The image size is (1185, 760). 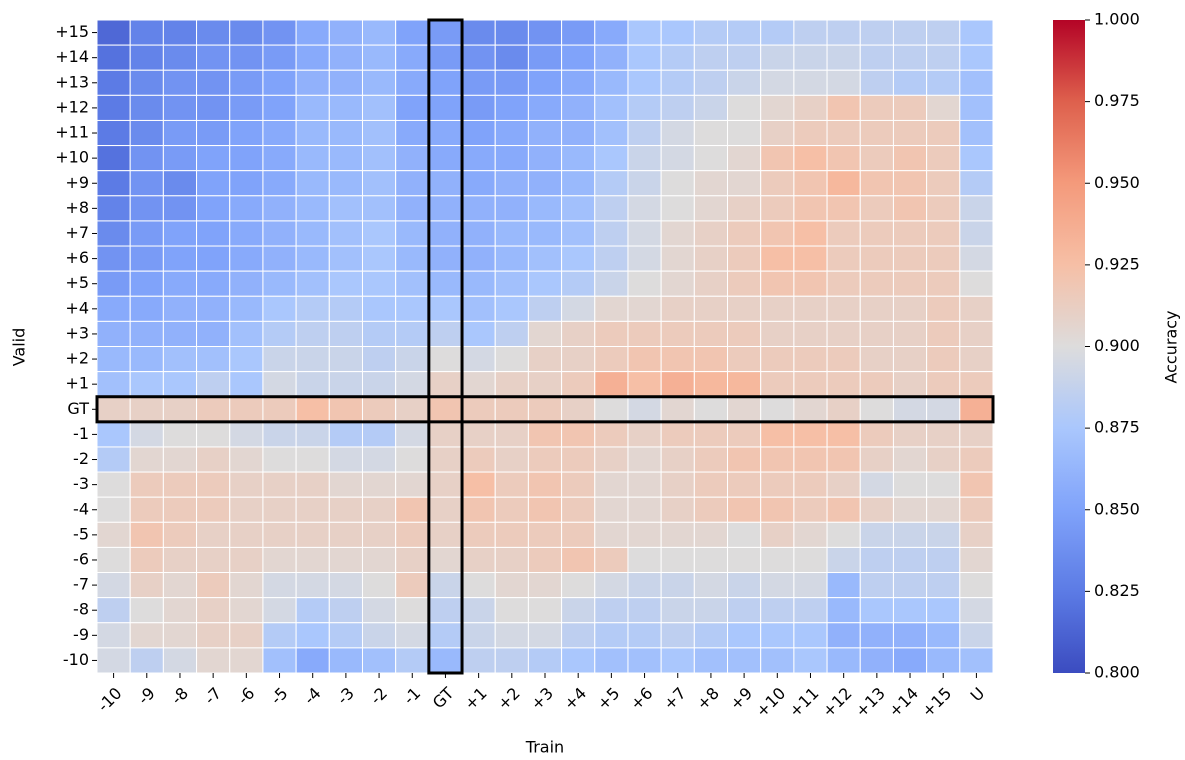 What do you see at coordinates (936, 702) in the screenshot?
I see `x-tick-label: +15` at bounding box center [936, 702].